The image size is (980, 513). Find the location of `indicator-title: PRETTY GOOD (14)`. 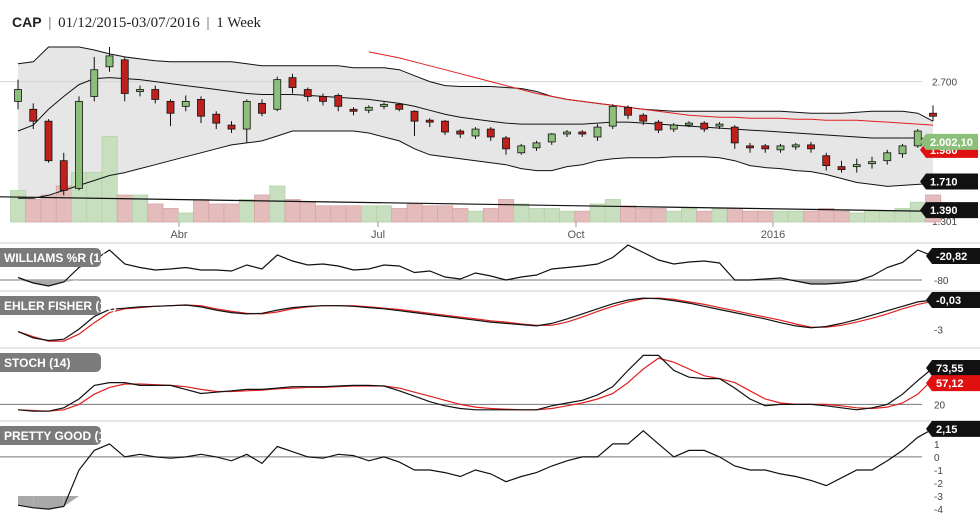

indicator-title: PRETTY GOOD (14) is located at coordinates (60, 436).